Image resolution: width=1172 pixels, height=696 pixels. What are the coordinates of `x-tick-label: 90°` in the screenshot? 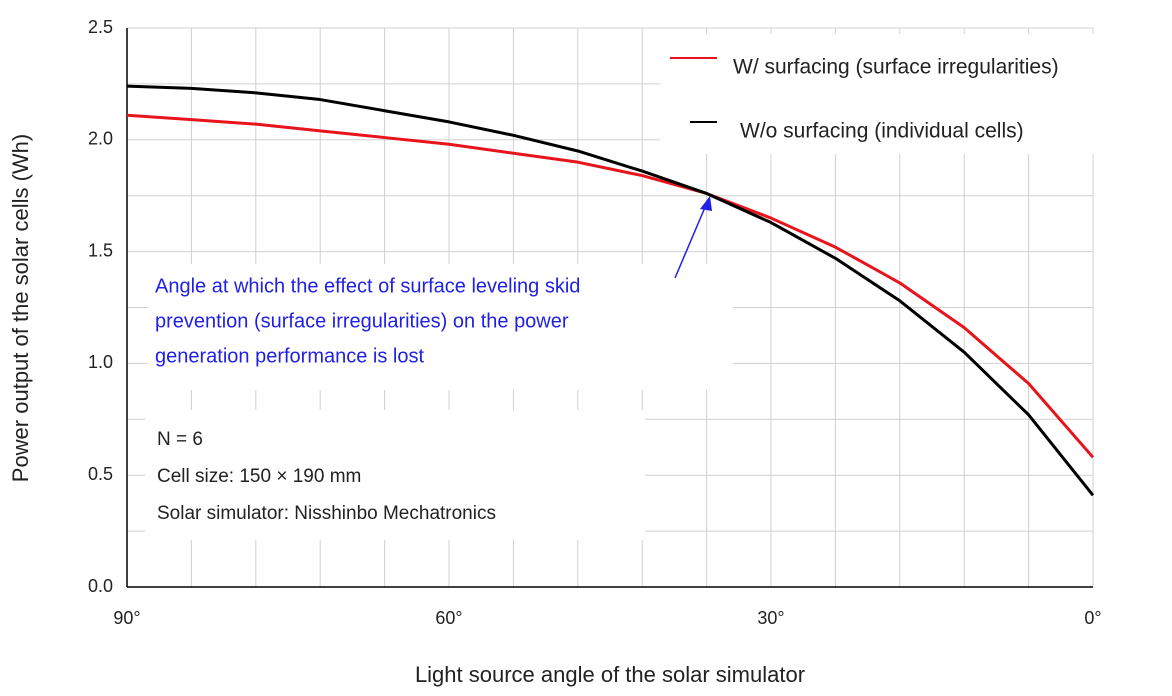 It's located at (126, 618).